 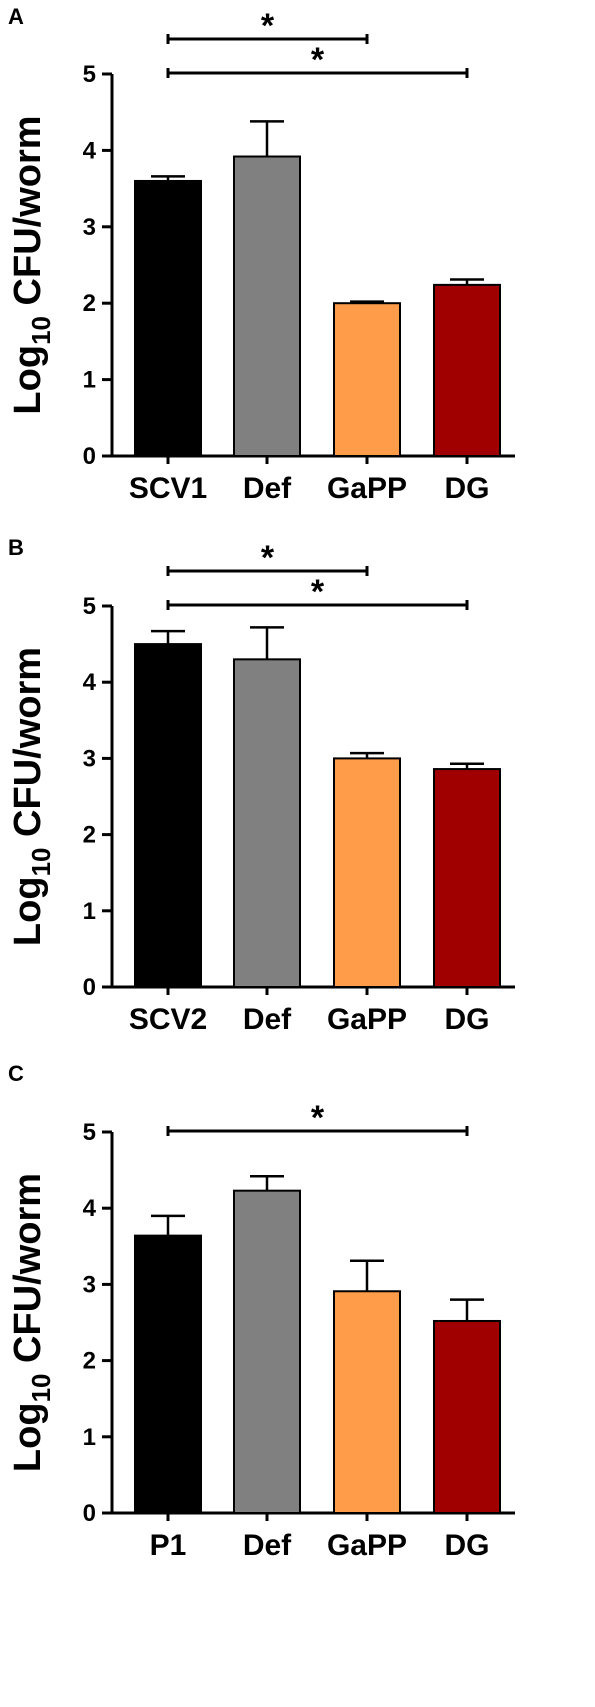 What do you see at coordinates (168, 488) in the screenshot?
I see `x-category-label: SCV1` at bounding box center [168, 488].